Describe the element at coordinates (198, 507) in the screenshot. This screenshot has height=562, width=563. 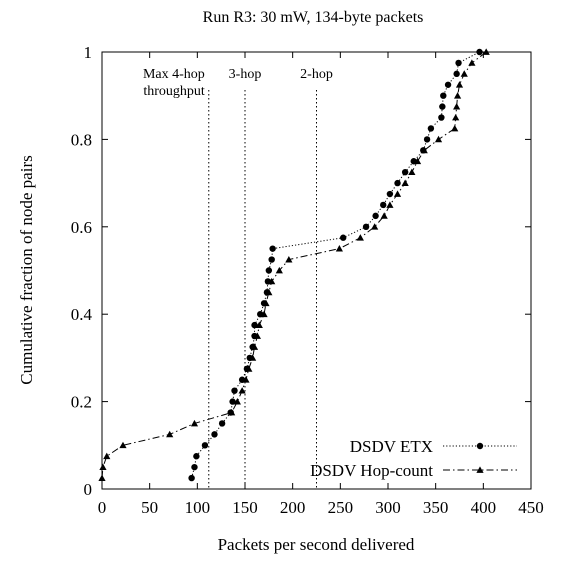
I see `x-tick-label: 100` at that location.